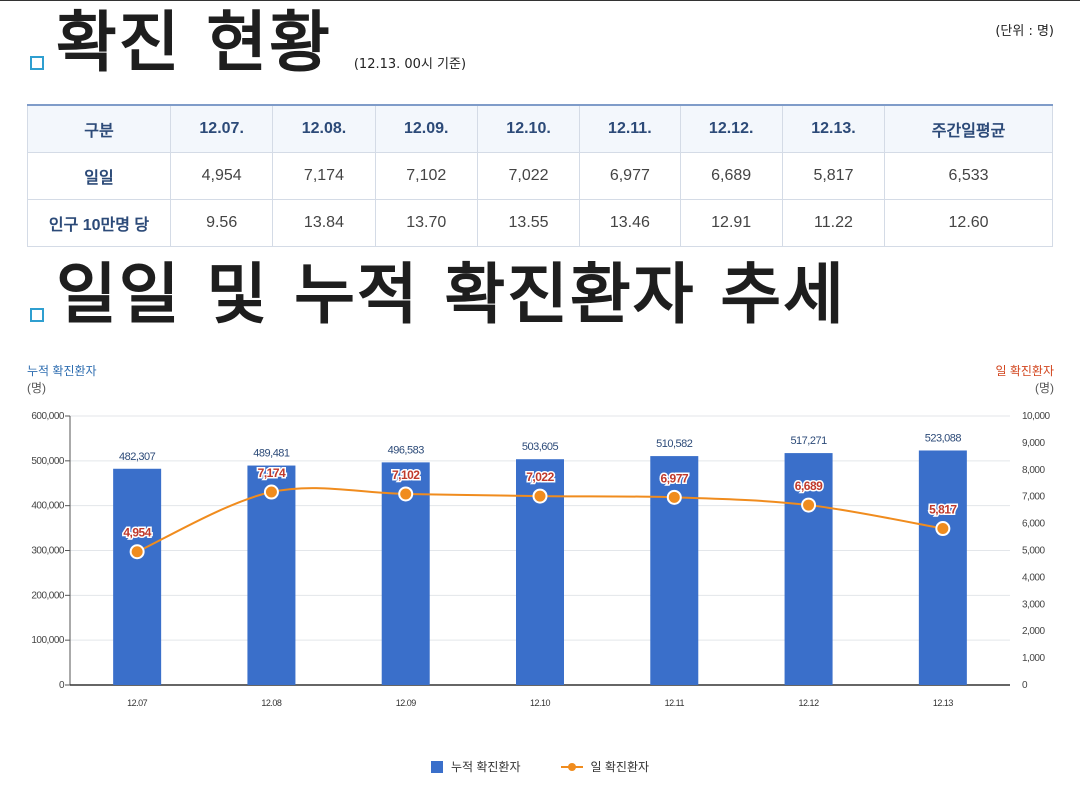 The image size is (1080, 786). What do you see at coordinates (1033, 577) in the screenshot?
I see `right-tick-label: 4,000` at bounding box center [1033, 577].